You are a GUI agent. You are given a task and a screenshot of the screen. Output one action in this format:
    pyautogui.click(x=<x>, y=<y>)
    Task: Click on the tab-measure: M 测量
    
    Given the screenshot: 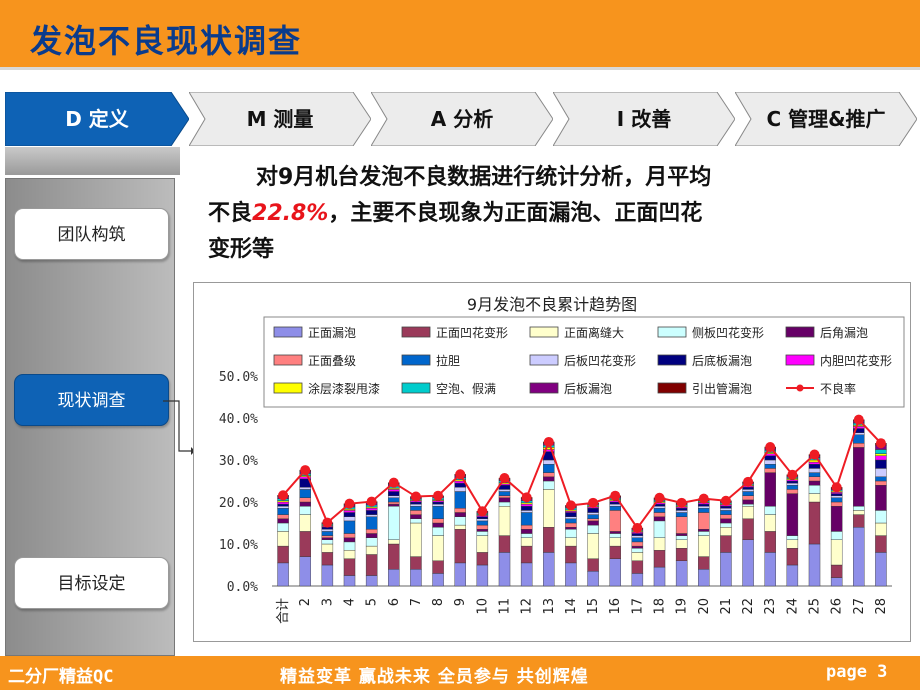 What is the action you would take?
    pyautogui.click(x=280, y=119)
    